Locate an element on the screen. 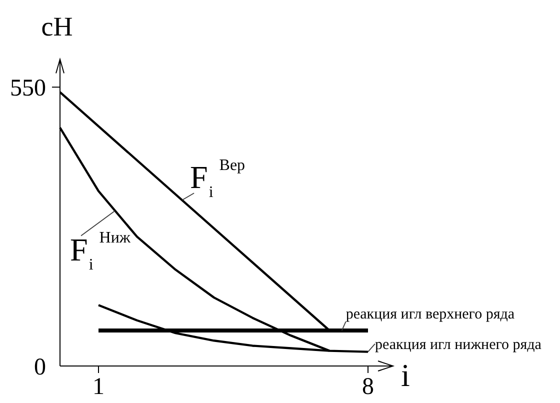 The image size is (560, 403). series-label: реакция игл нижнего ряда is located at coordinates (458, 344).